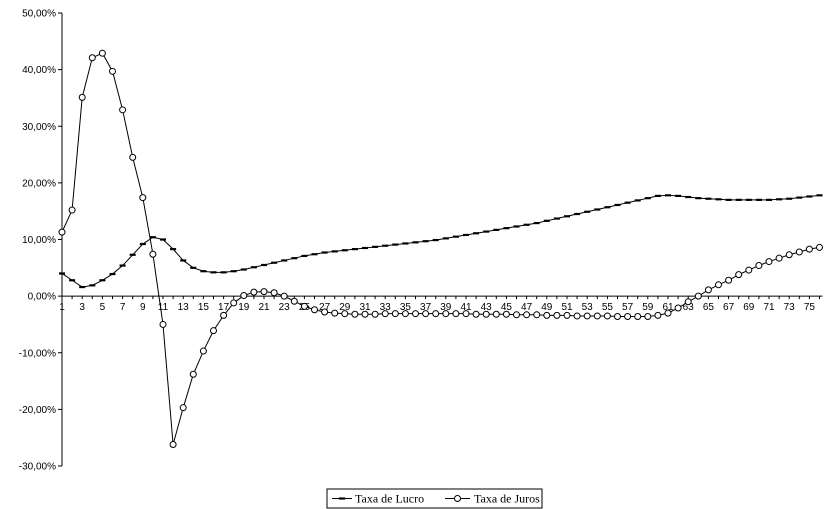 The image size is (830, 509). I want to click on x-tick-label: 53, so click(588, 307).